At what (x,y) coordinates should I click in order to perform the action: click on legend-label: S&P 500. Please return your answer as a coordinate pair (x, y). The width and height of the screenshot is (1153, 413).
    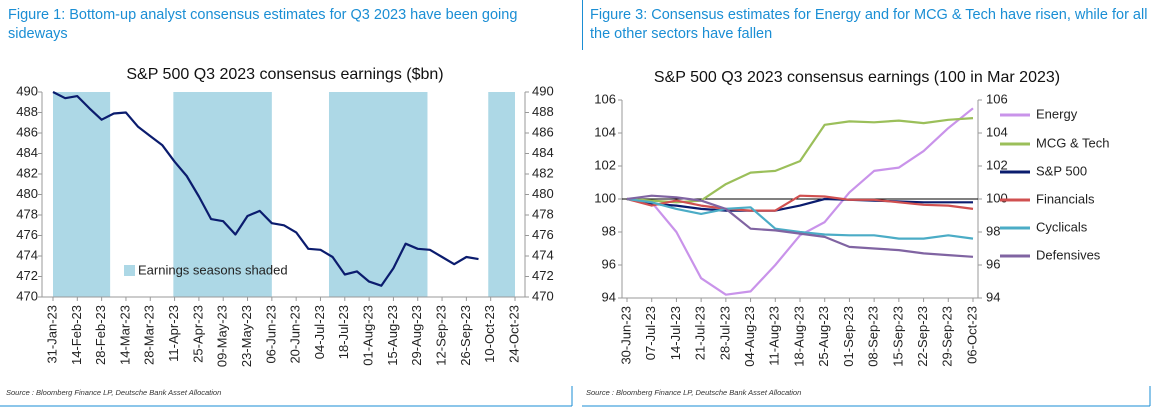
    Looking at the image, I should click on (1061, 170).